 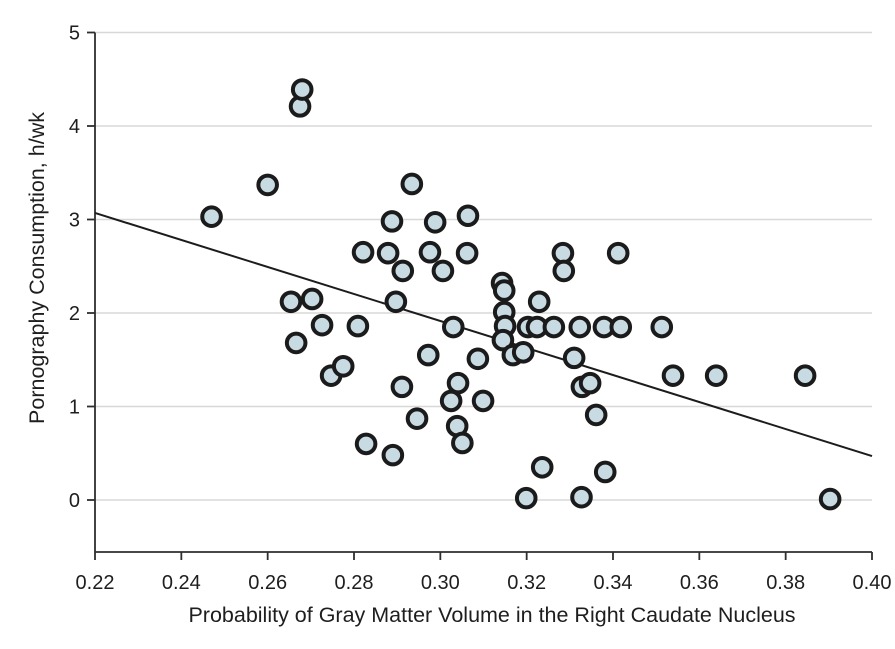 I want to click on x-tick-label: 0.26, so click(x=267, y=583).